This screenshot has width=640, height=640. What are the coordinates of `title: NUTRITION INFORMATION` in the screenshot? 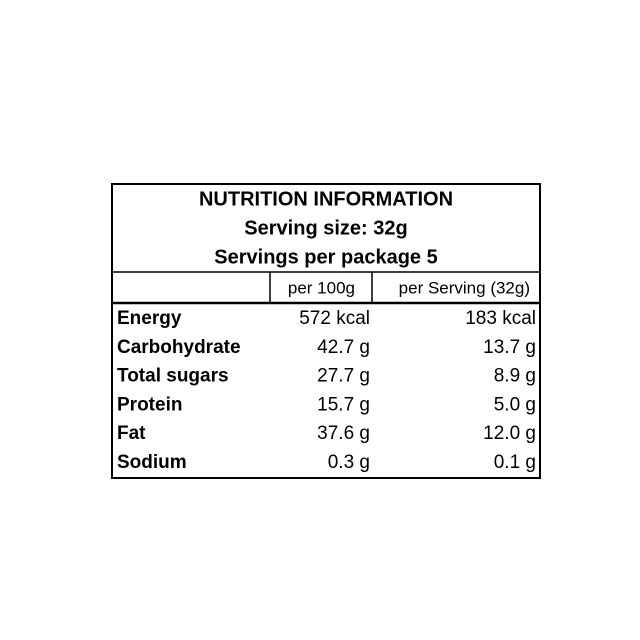 It's located at (326, 199).